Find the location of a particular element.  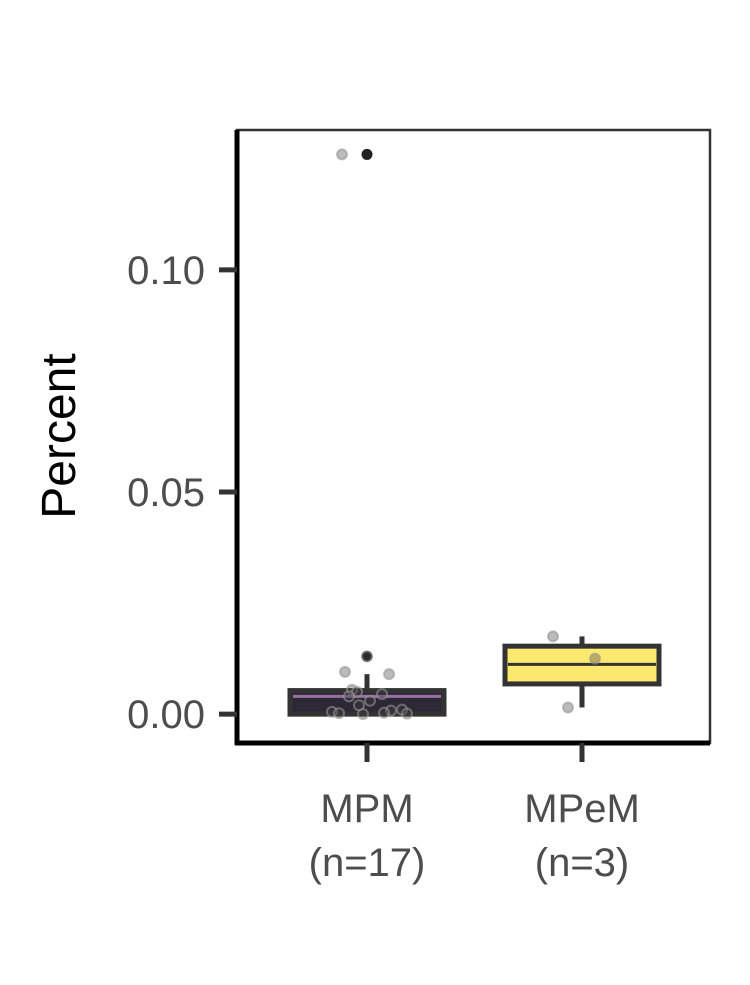

x-tick-label: MPeM is located at coordinates (582, 809).